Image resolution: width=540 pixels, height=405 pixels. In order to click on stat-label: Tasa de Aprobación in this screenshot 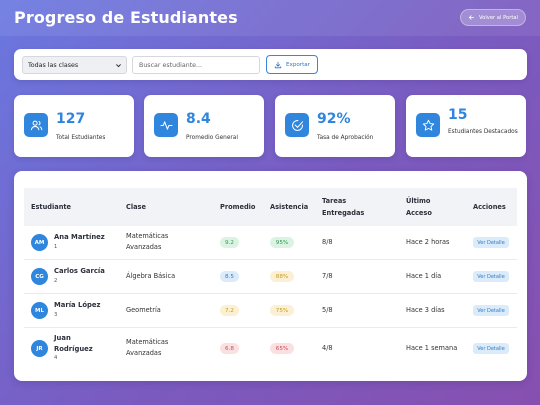, I will do `click(345, 138)`.